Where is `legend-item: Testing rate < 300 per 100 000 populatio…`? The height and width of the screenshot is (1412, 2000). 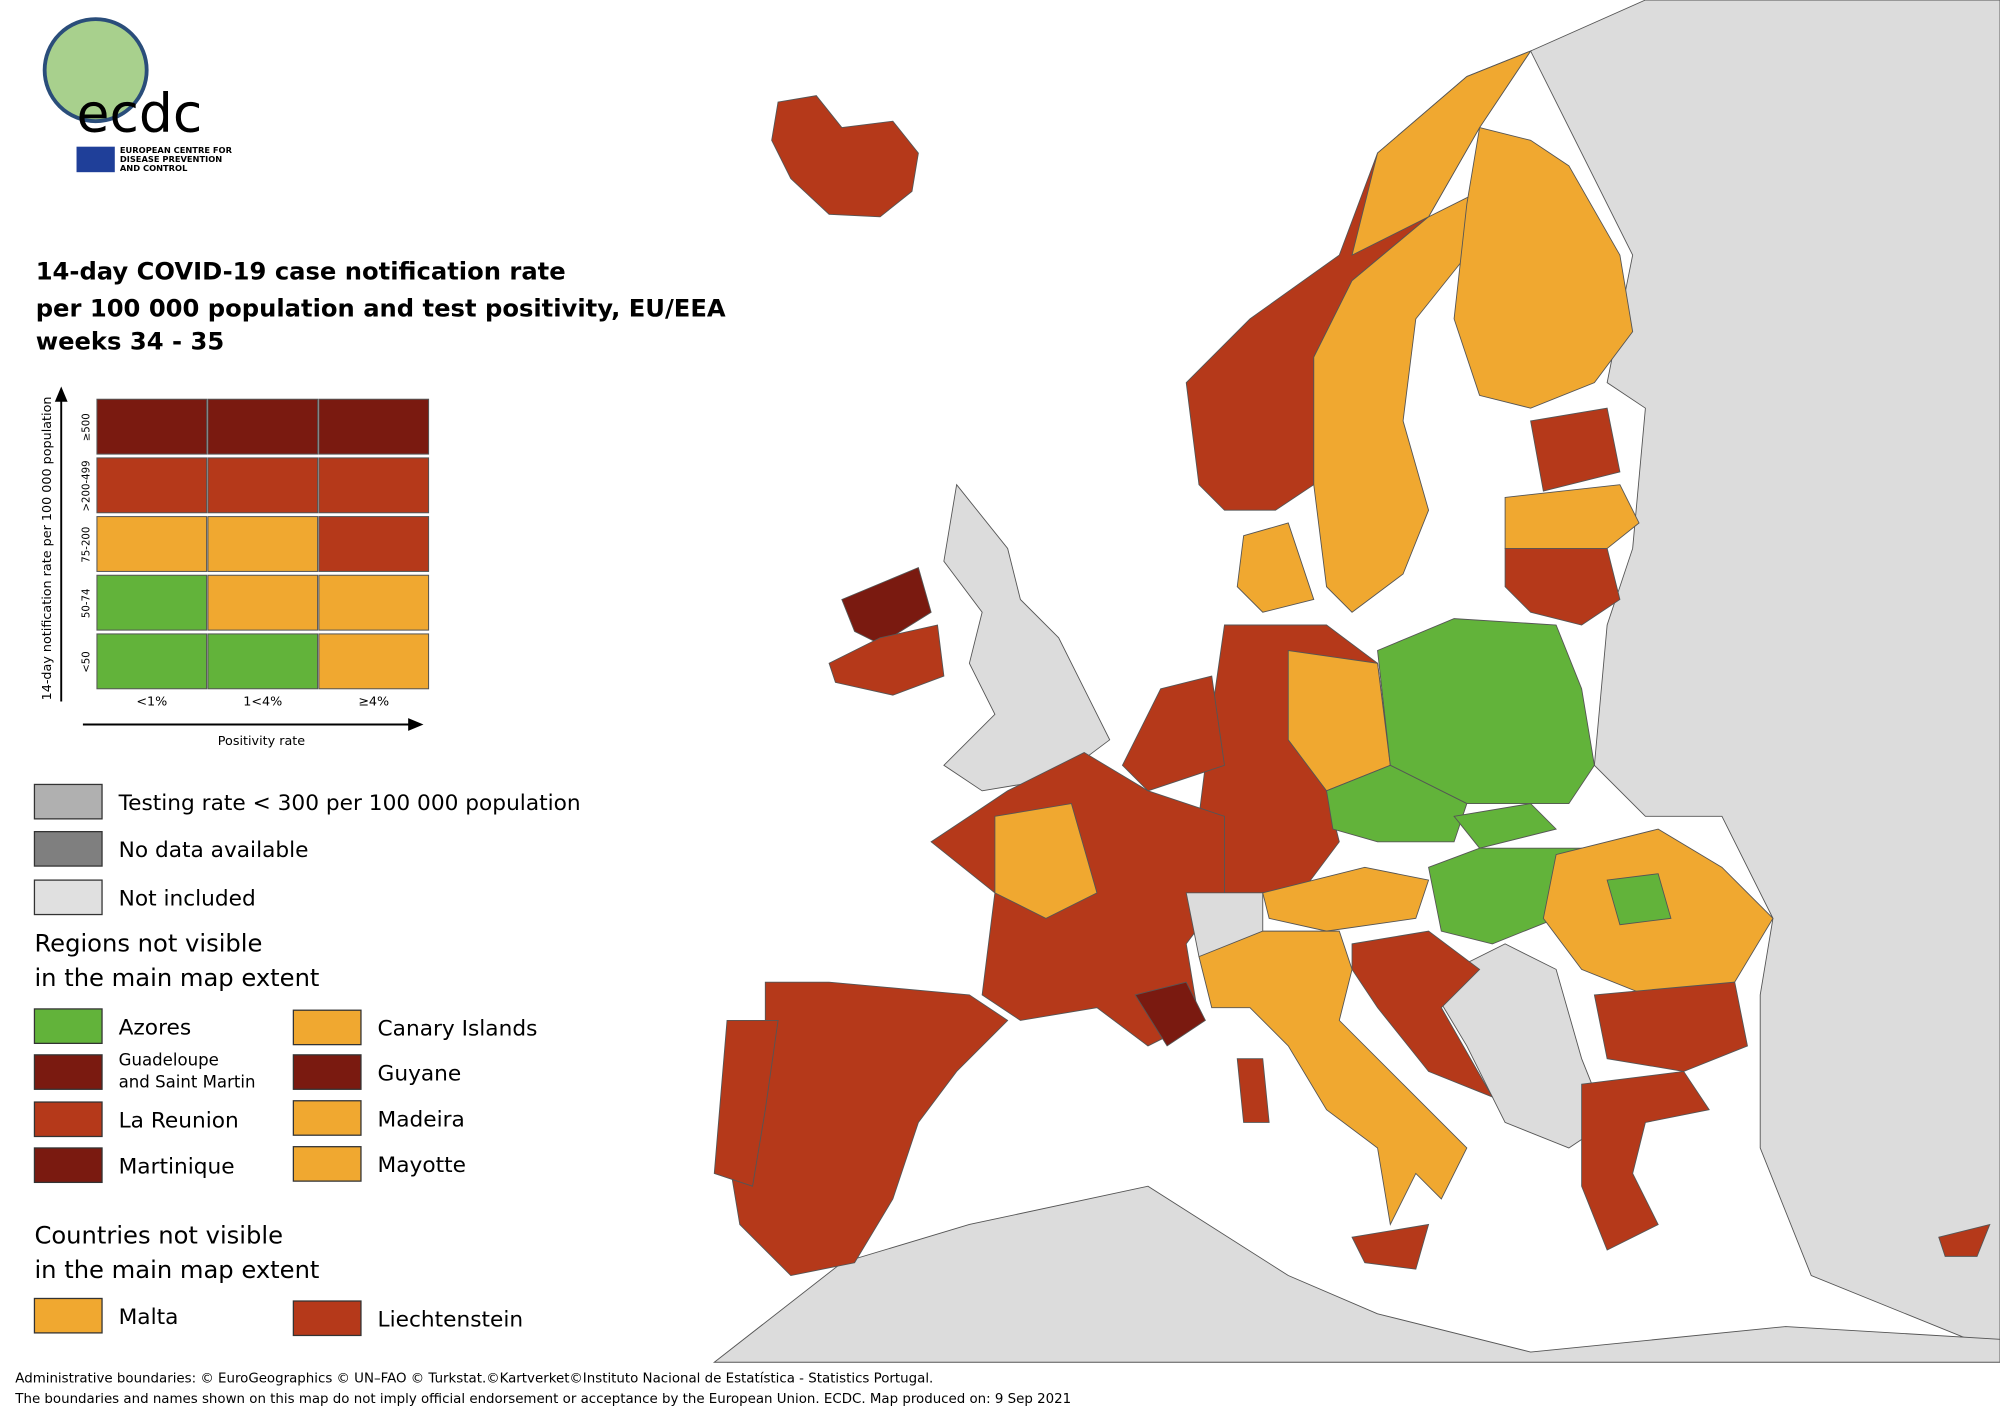
legend-item: Testing rate < 300 per 100 000 populatio… is located at coordinates (349, 803).